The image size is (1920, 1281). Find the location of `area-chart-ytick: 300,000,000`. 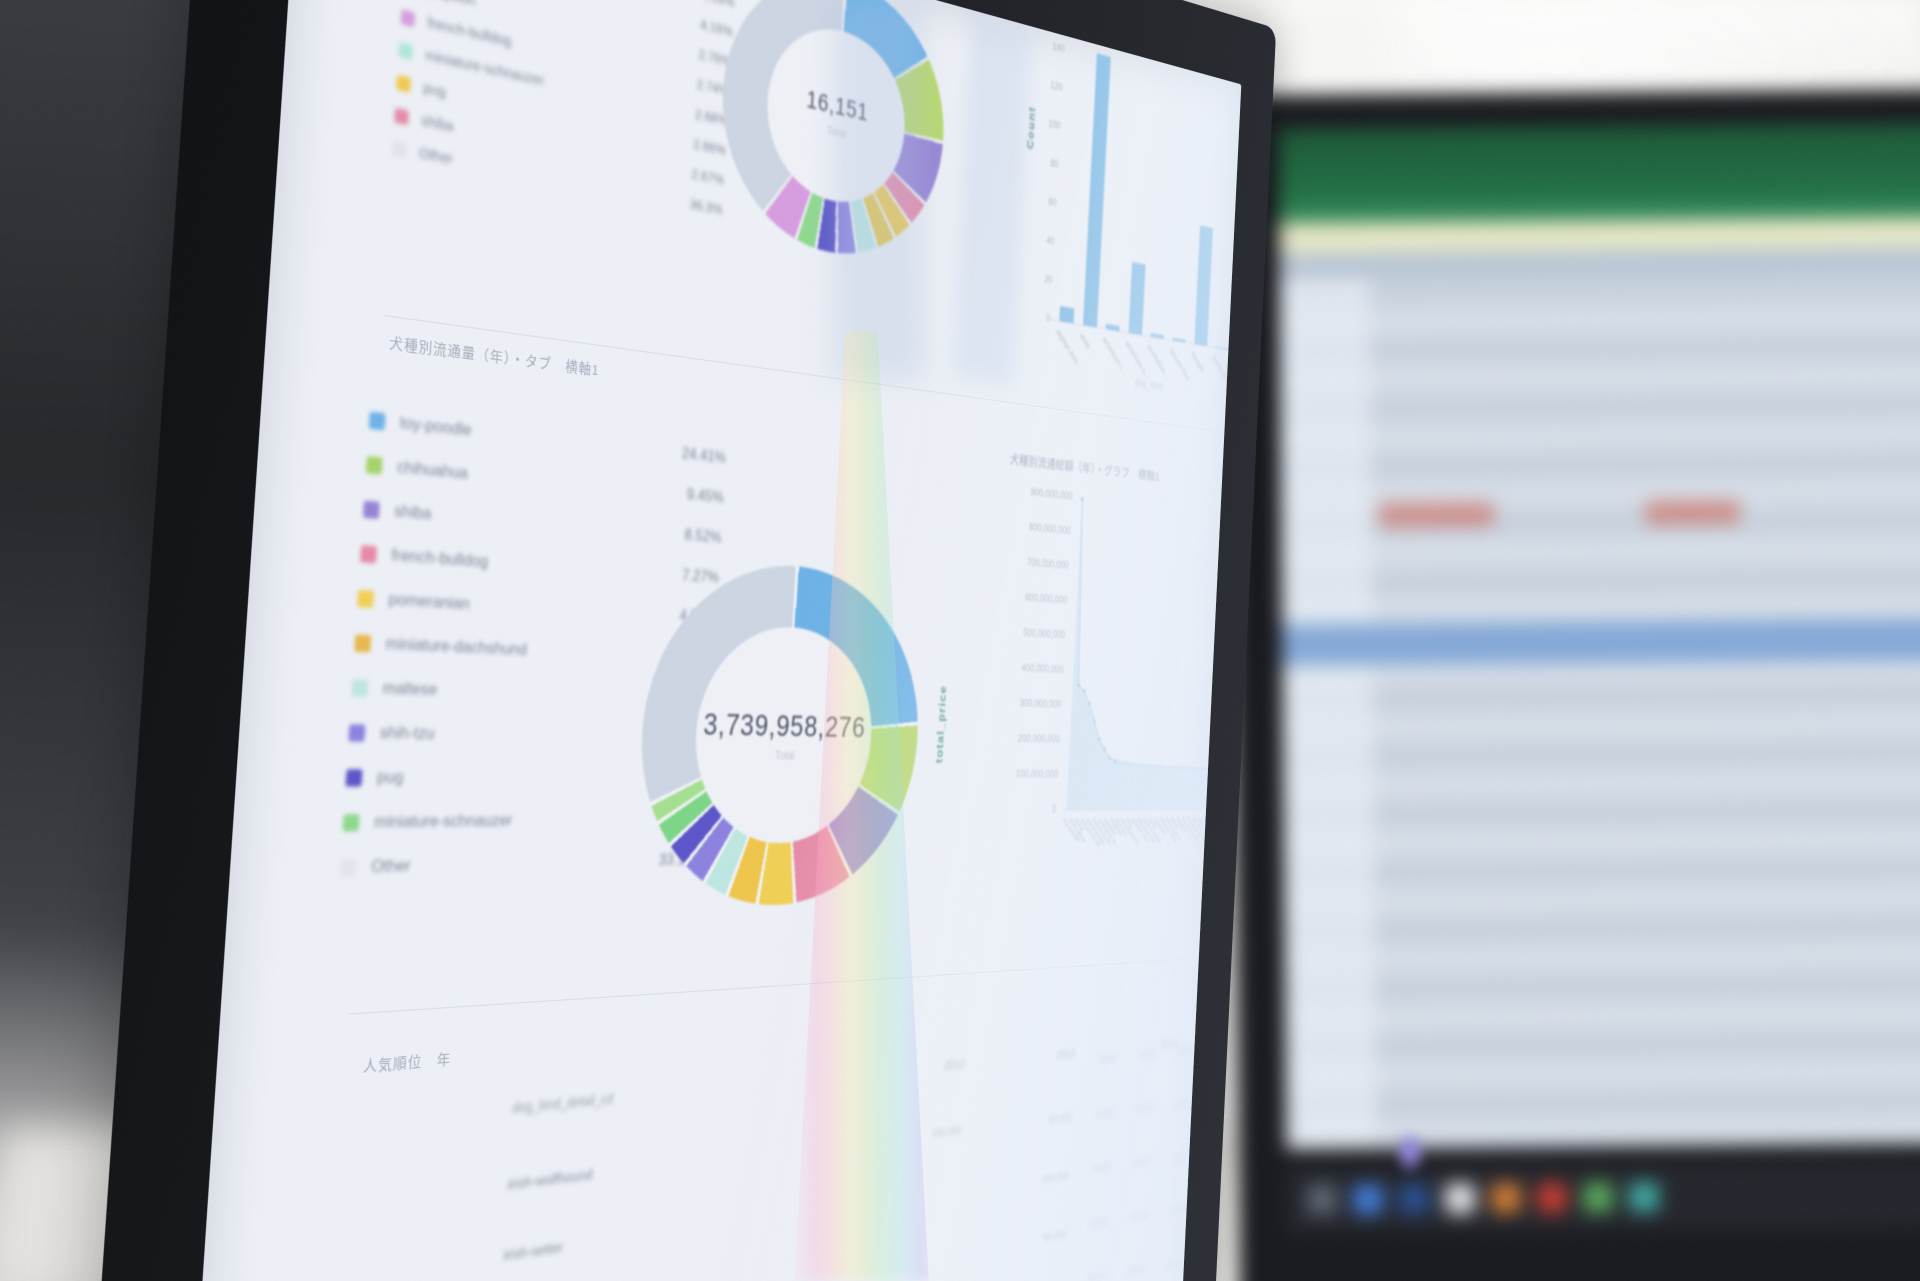

area-chart-ytick: 300,000,000 is located at coordinates (1040, 703).